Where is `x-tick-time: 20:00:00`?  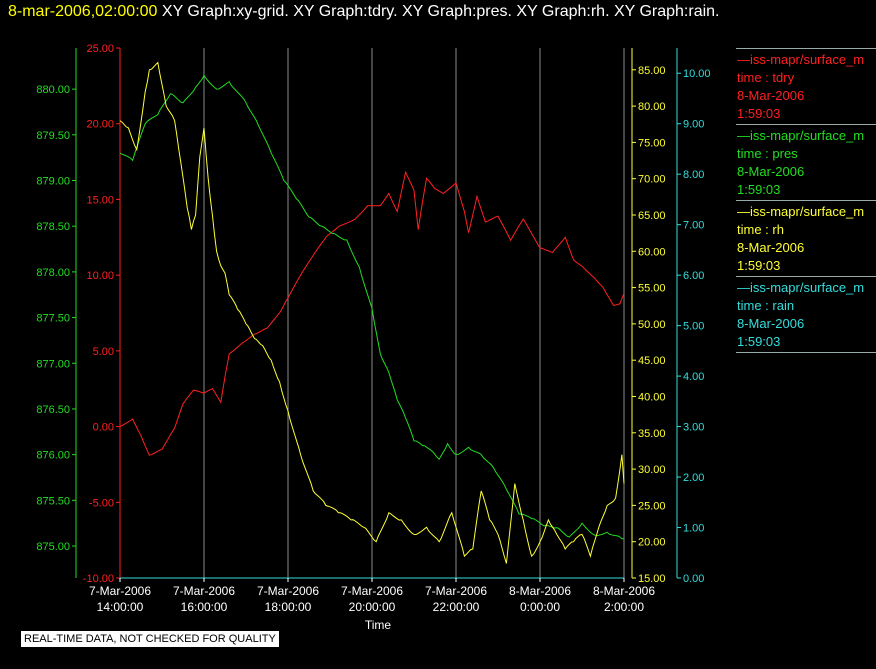
x-tick-time: 20:00:00 is located at coordinates (372, 607).